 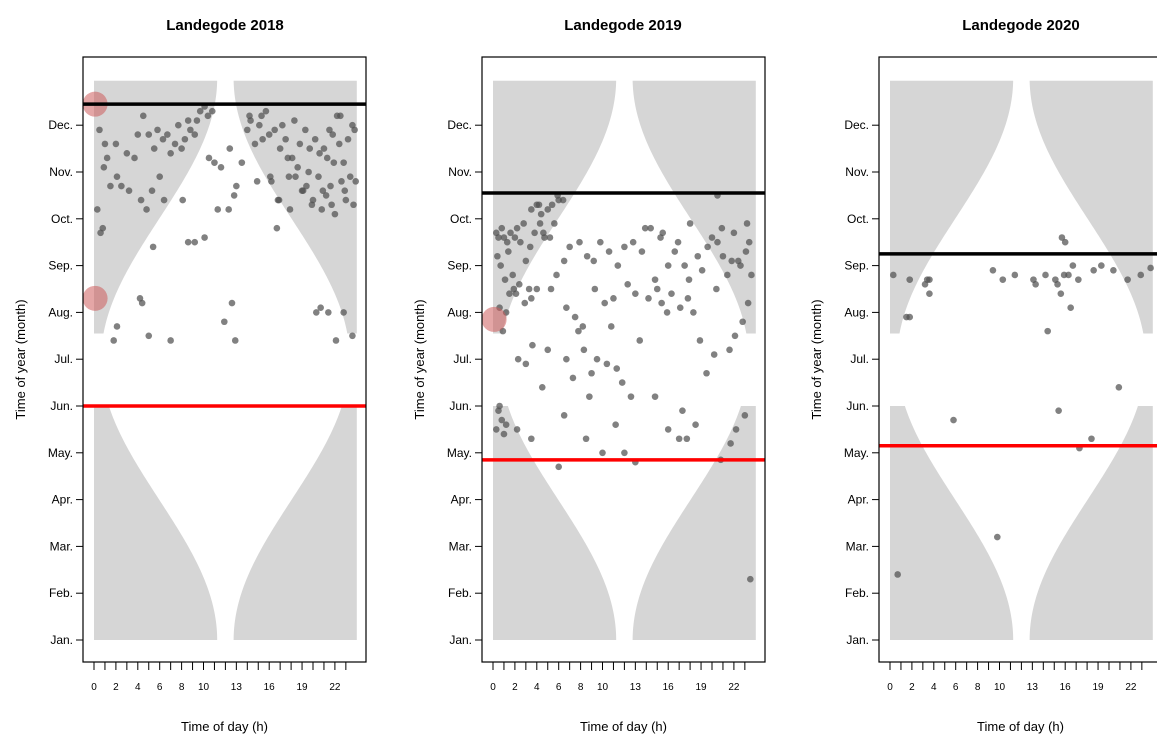 What do you see at coordinates (138, 687) in the screenshot?
I see `x-tick-label: 4` at bounding box center [138, 687].